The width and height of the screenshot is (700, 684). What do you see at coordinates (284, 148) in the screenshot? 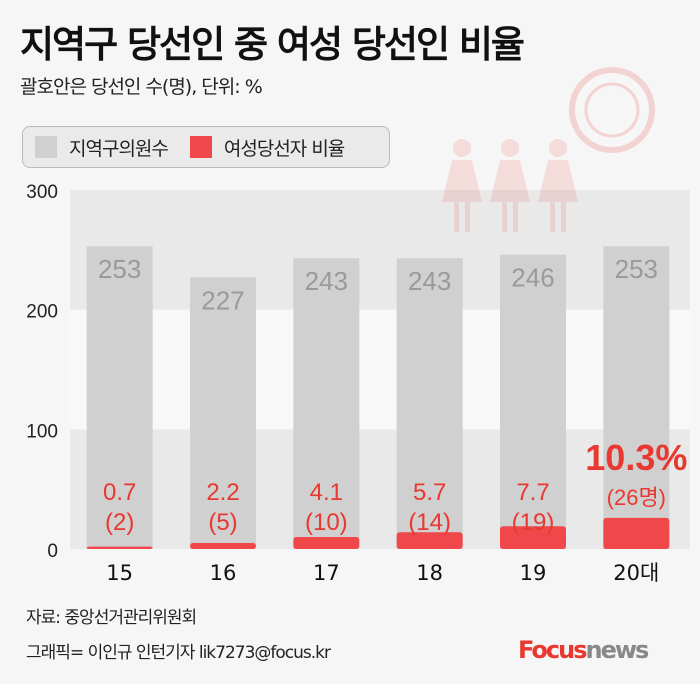
I see `legend-label-red: 여성당선자 비율` at bounding box center [284, 148].